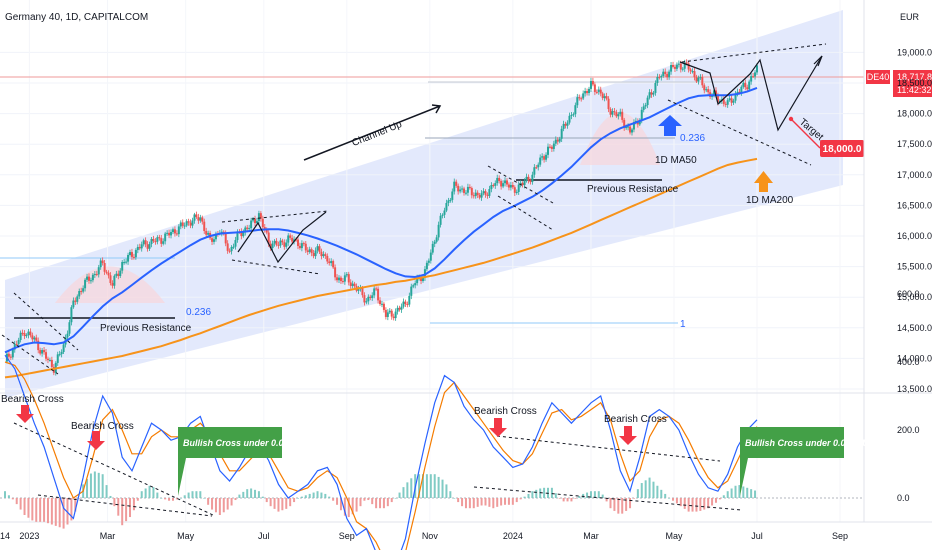 This screenshot has width=932, height=550. I want to click on projection-arrowhead, so click(818, 61).